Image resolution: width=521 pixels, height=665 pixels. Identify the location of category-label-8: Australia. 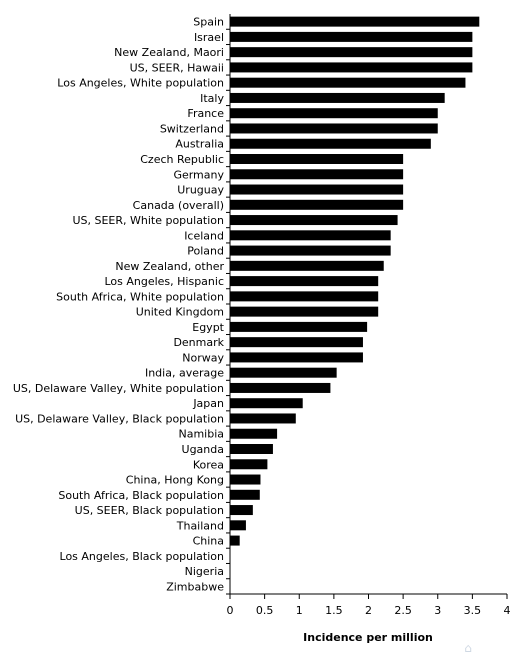
(199, 144).